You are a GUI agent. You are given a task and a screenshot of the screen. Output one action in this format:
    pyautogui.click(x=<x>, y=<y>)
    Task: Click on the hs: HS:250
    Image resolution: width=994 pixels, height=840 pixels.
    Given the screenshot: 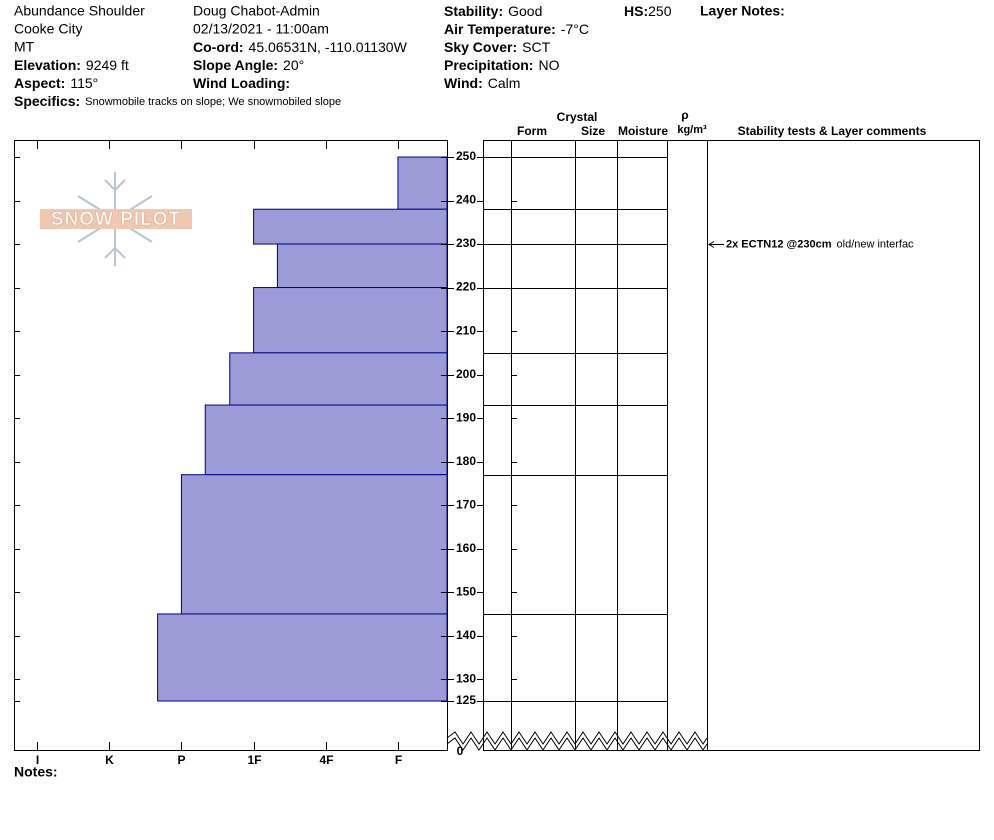 What is the action you would take?
    pyautogui.click(x=648, y=11)
    